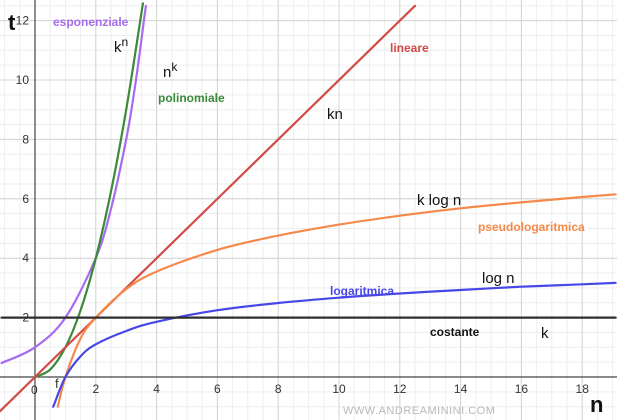 The image size is (617, 420). I want to click on series-name-logaritmica: logaritmica, so click(362, 291).